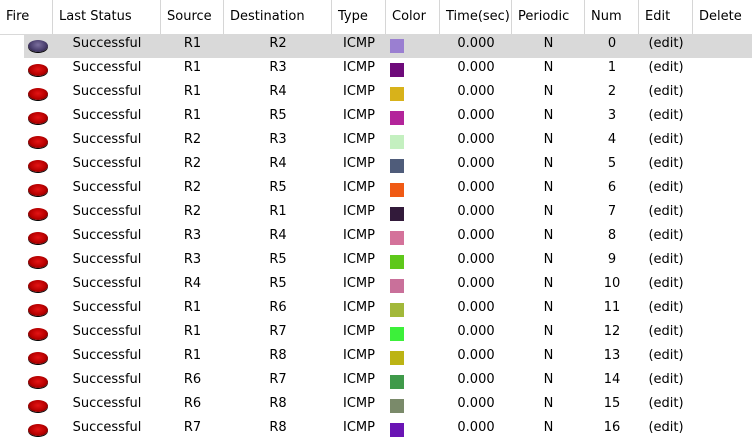 This screenshot has height=444, width=752. I want to click on table-row: Successful R2 R1 ICMP 0.000 N 7 (edit), so click(376, 214).